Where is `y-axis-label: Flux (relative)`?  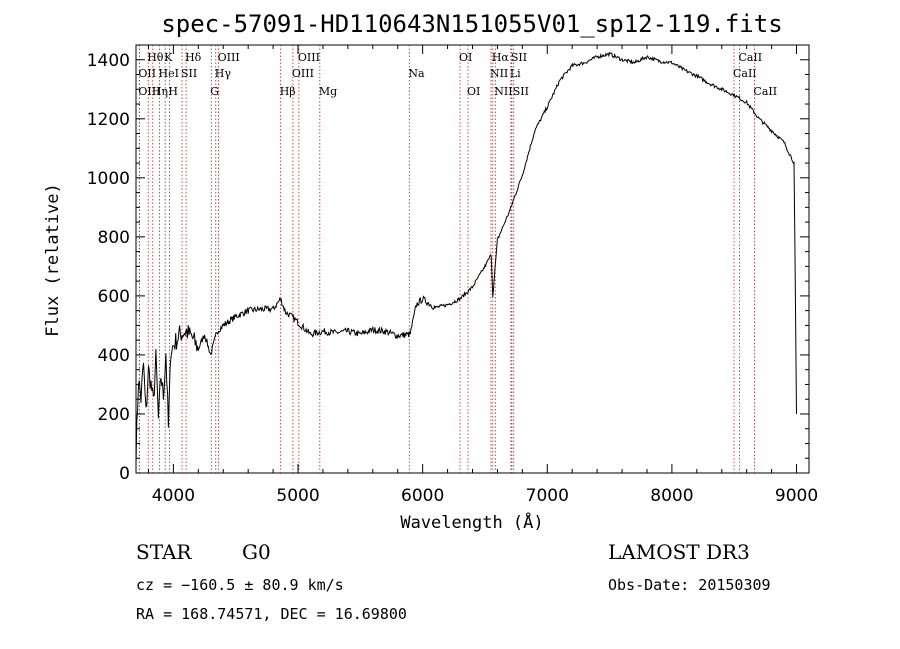 y-axis-label: Flux (relative) is located at coordinates (53, 260).